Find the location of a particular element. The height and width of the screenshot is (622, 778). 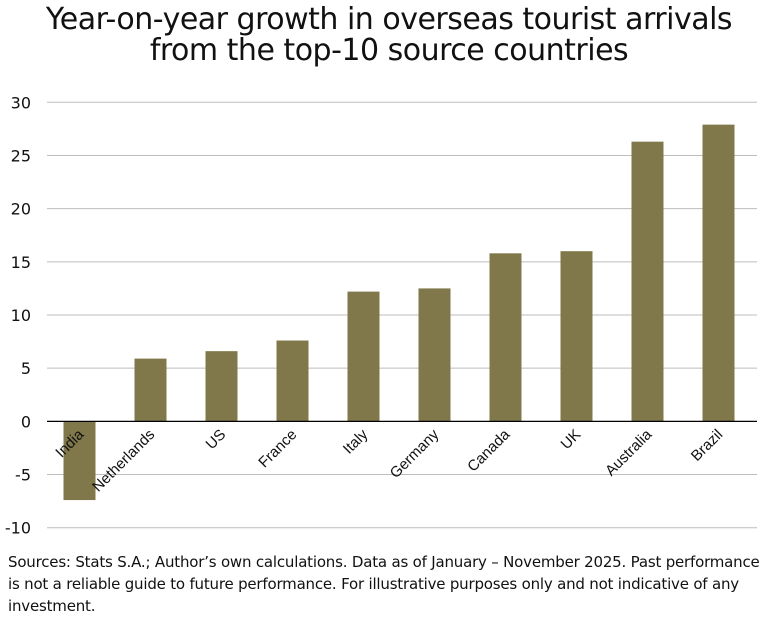

x-tick-label: Italy is located at coordinates (356, 442).